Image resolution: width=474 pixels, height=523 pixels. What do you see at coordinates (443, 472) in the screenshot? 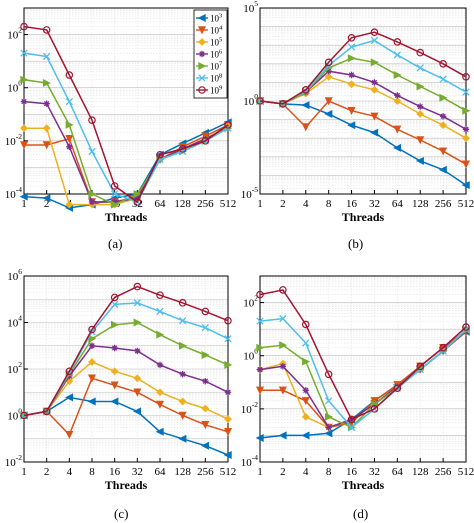
I see `x-tick-label: 256` at bounding box center [443, 472].